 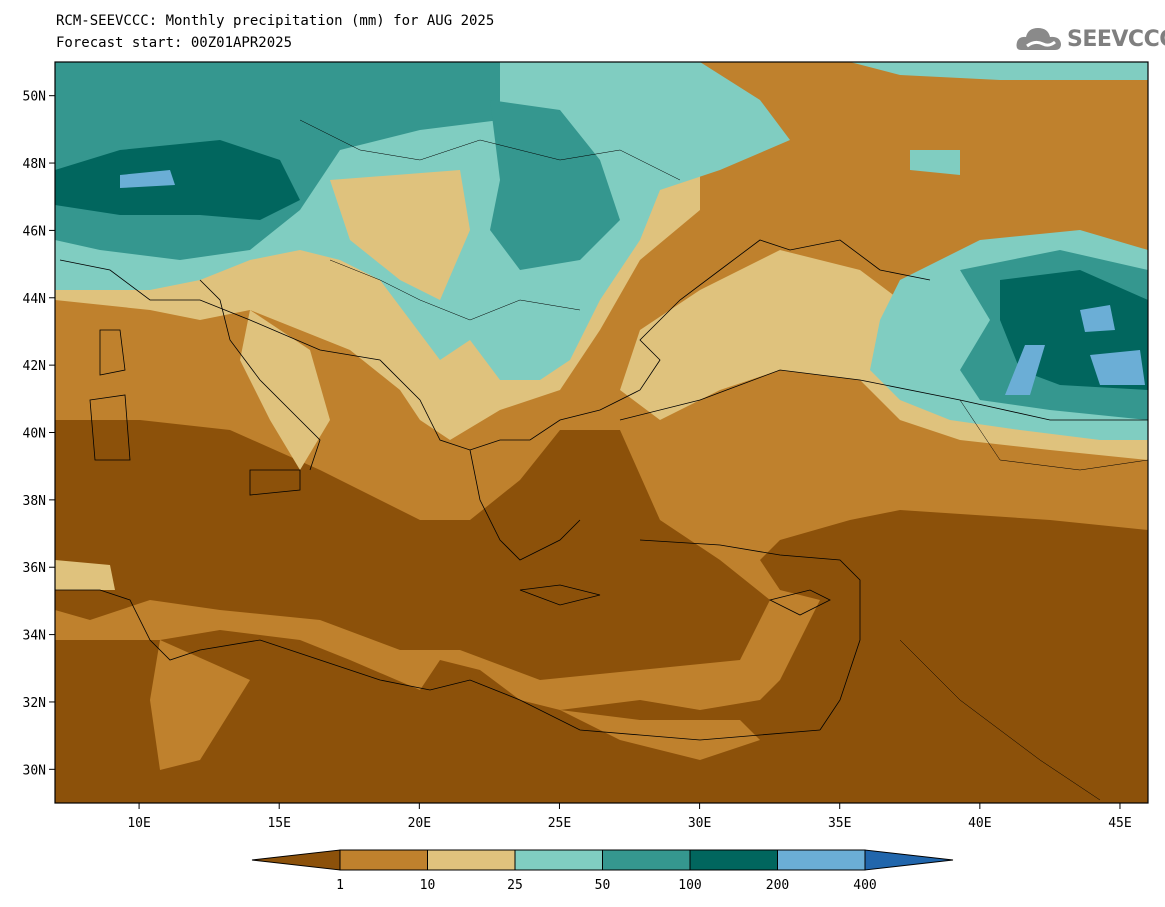 I want to click on colorbar-max-arrow, so click(x=909, y=860).